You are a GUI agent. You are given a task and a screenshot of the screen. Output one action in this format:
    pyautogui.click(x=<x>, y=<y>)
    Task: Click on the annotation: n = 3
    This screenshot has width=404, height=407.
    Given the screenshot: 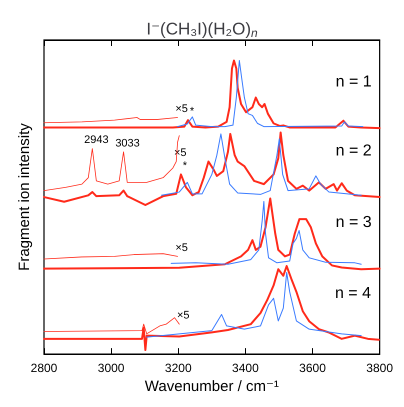 What is the action you would take?
    pyautogui.click(x=354, y=223)
    